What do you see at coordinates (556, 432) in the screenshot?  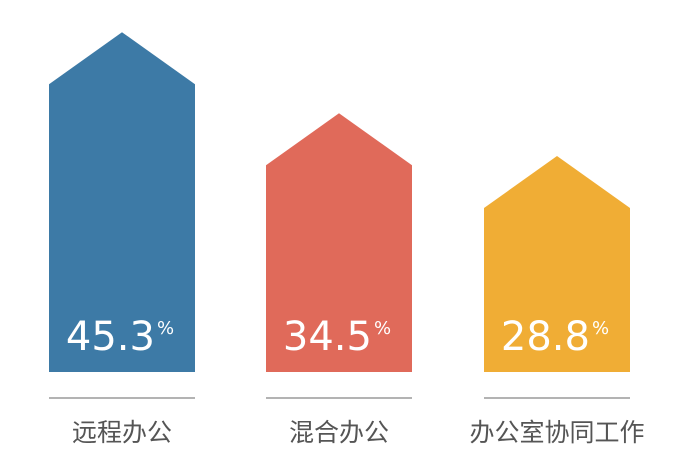 I see `category-label: 办公室协同工作` at bounding box center [556, 432].